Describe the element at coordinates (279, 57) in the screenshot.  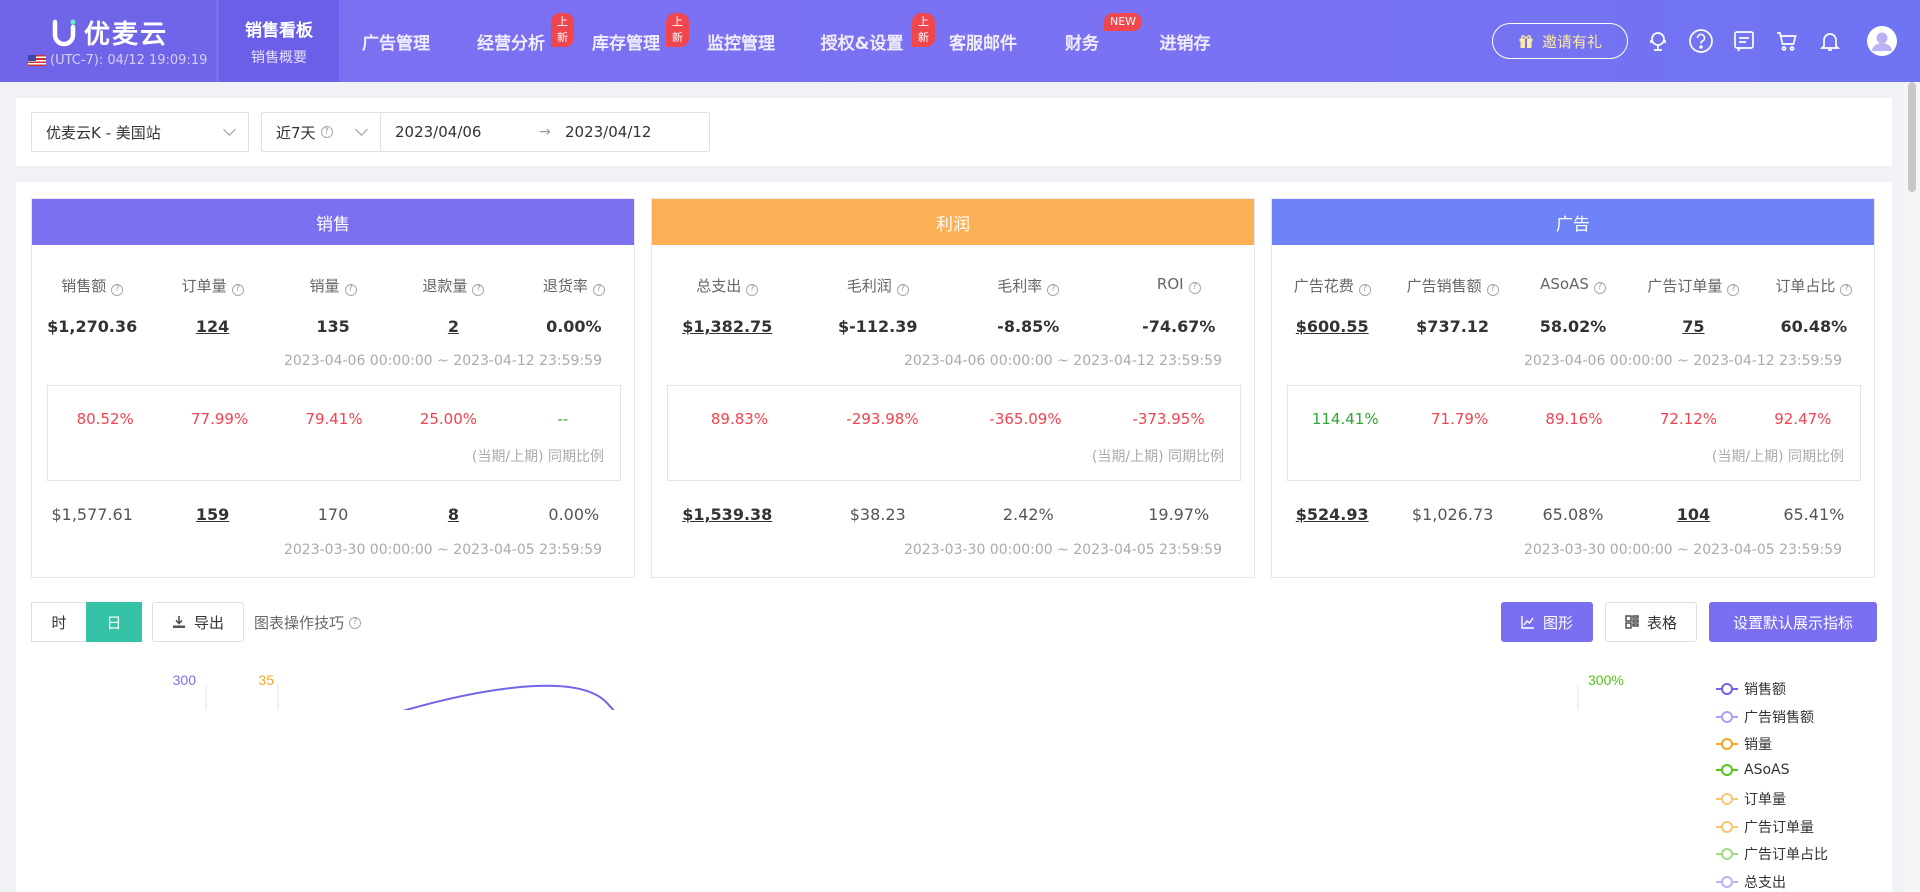
I see `nav-sub-label: 销售概要` at that location.